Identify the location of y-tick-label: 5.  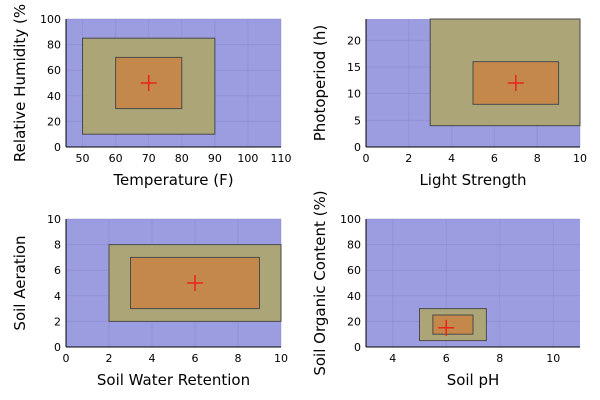
(357, 120).